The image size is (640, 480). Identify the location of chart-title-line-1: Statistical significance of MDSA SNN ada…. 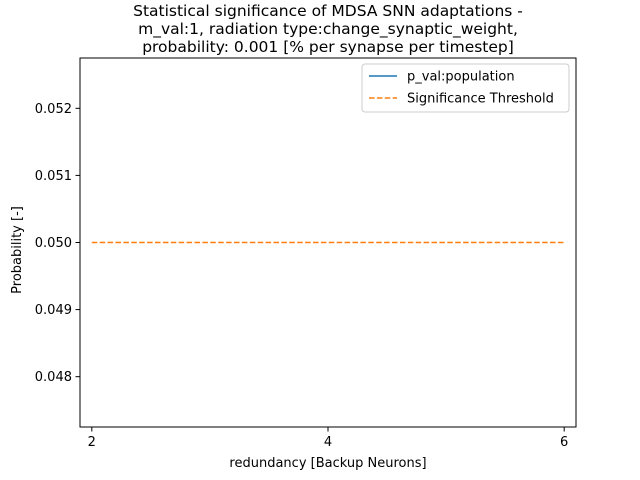
(328, 11).